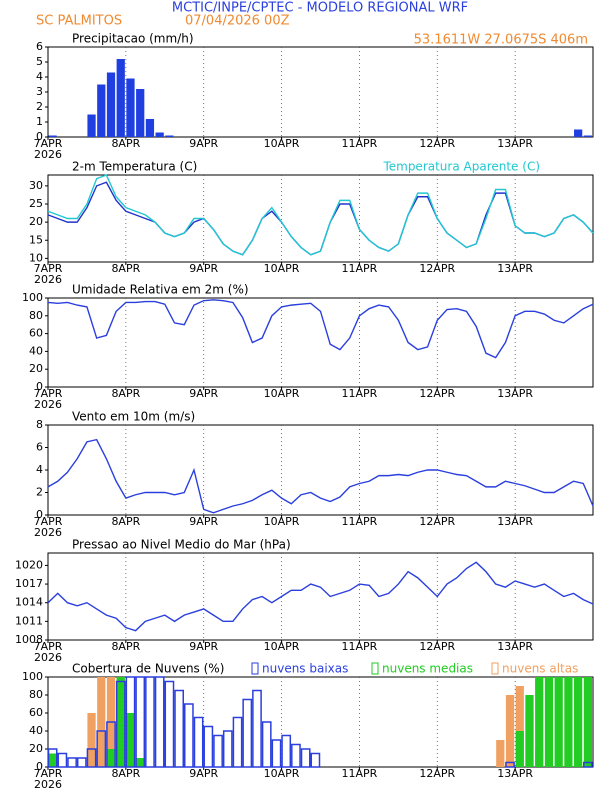  I want to click on y-tick-label: 8, so click(39, 424).